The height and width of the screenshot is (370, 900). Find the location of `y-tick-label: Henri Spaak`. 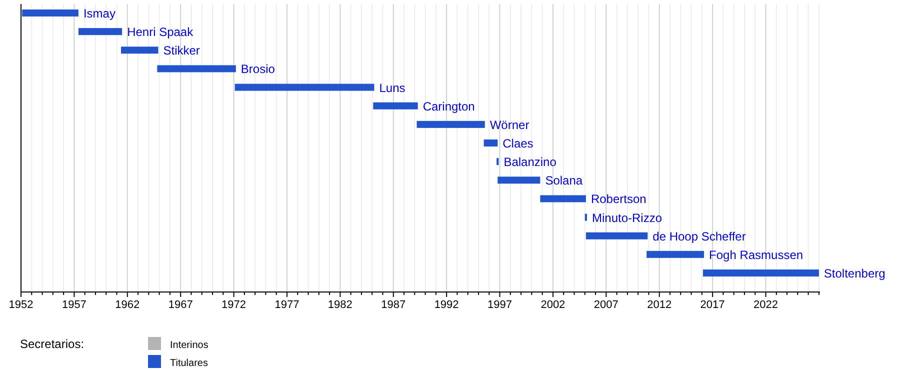

y-tick-label: Henri Spaak is located at coordinates (160, 32).